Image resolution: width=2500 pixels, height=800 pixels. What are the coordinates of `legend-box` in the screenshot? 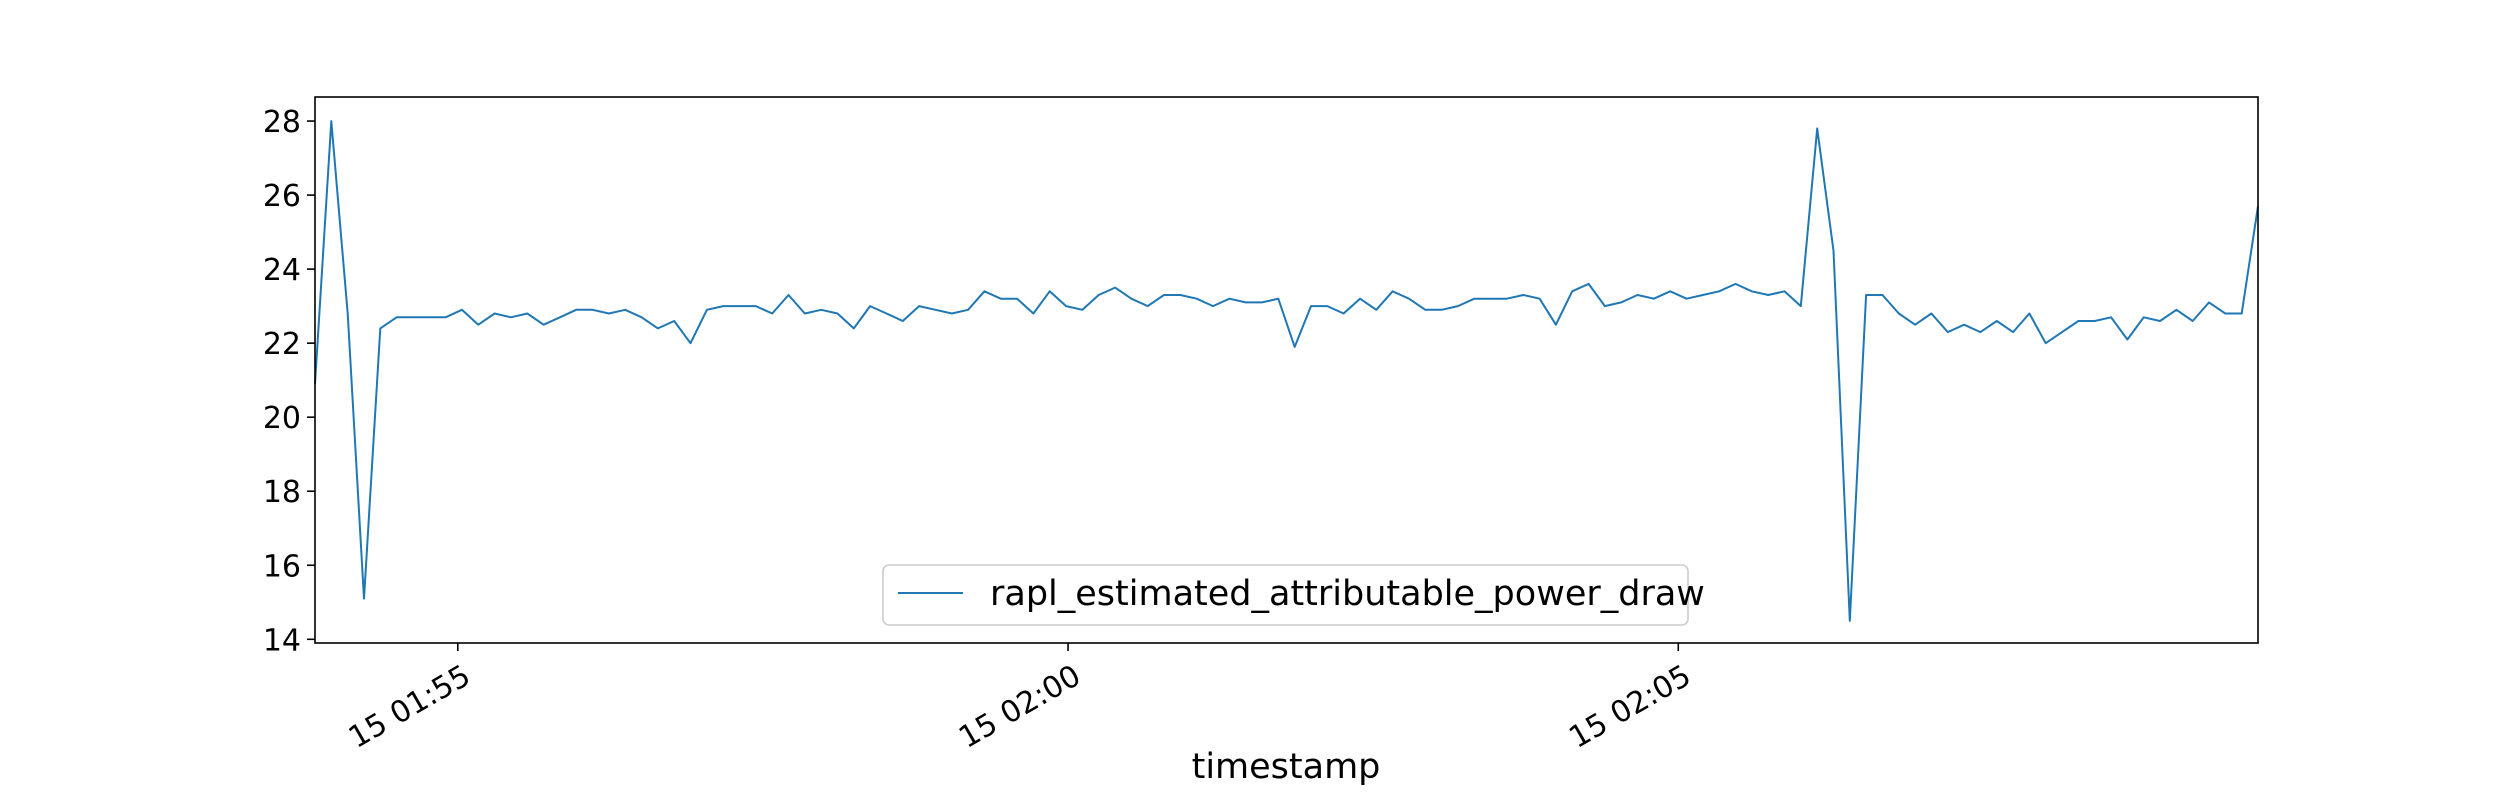 It's located at (1285, 595).